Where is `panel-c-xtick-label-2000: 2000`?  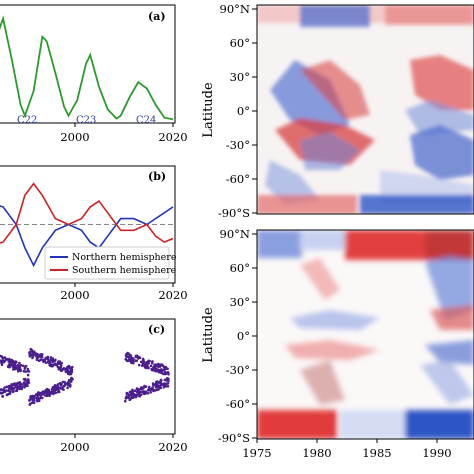 panel-c-xtick-label-2000: 2000 is located at coordinates (74, 447).